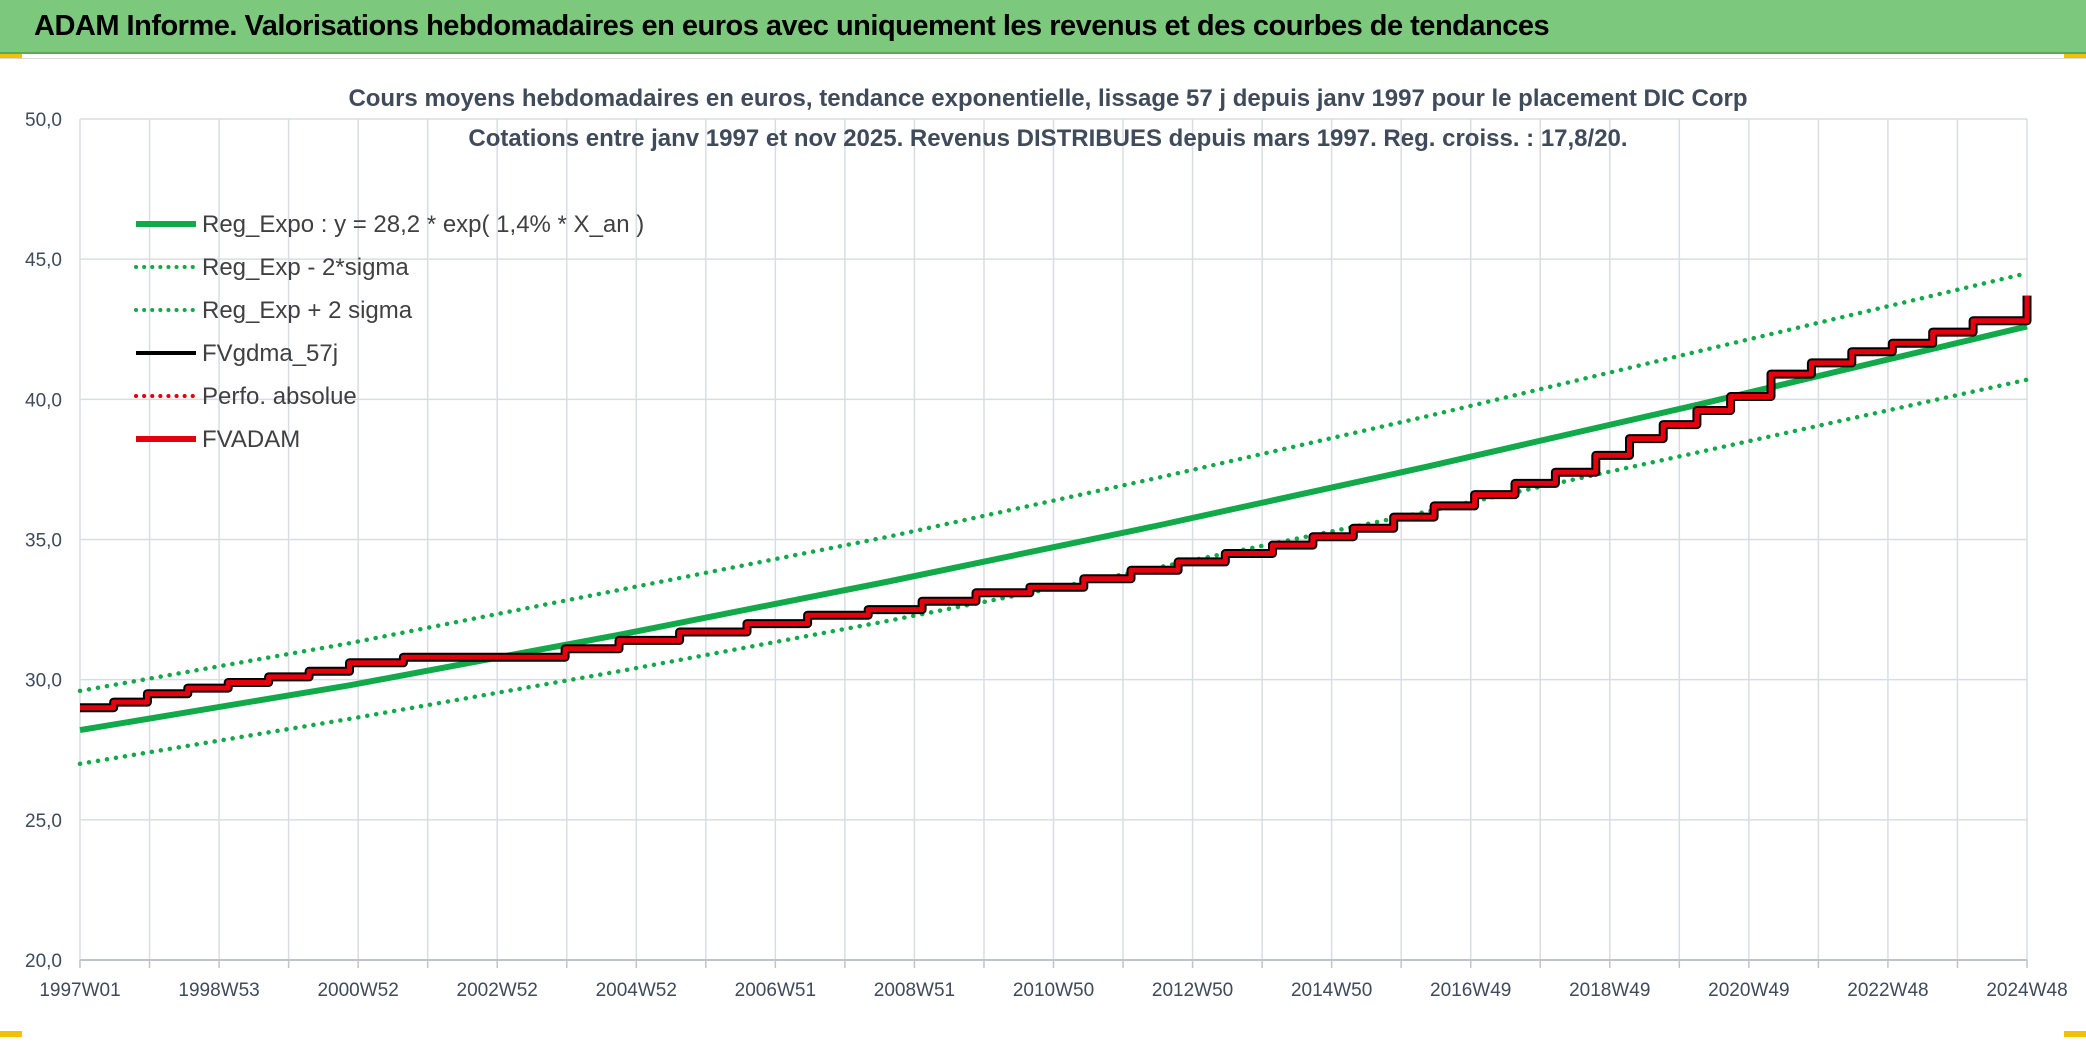  Describe the element at coordinates (43, 400) in the screenshot. I see `y-tick-label: 40,0` at that location.